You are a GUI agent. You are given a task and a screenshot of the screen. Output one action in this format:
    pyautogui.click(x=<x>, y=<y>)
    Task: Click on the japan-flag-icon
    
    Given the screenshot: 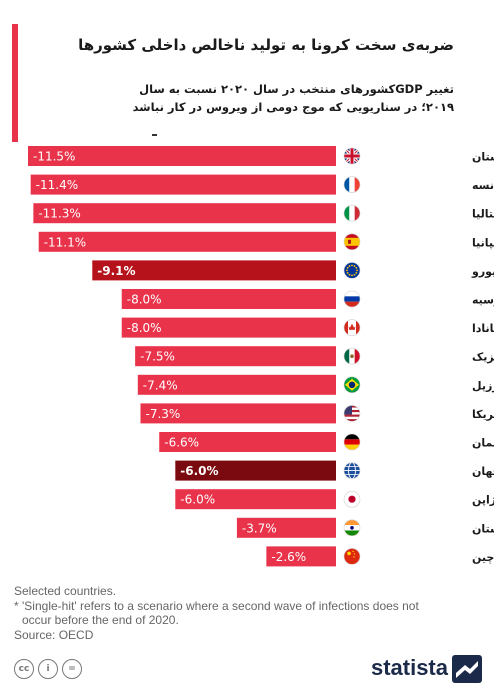 What is the action you would take?
    pyautogui.click(x=352, y=499)
    